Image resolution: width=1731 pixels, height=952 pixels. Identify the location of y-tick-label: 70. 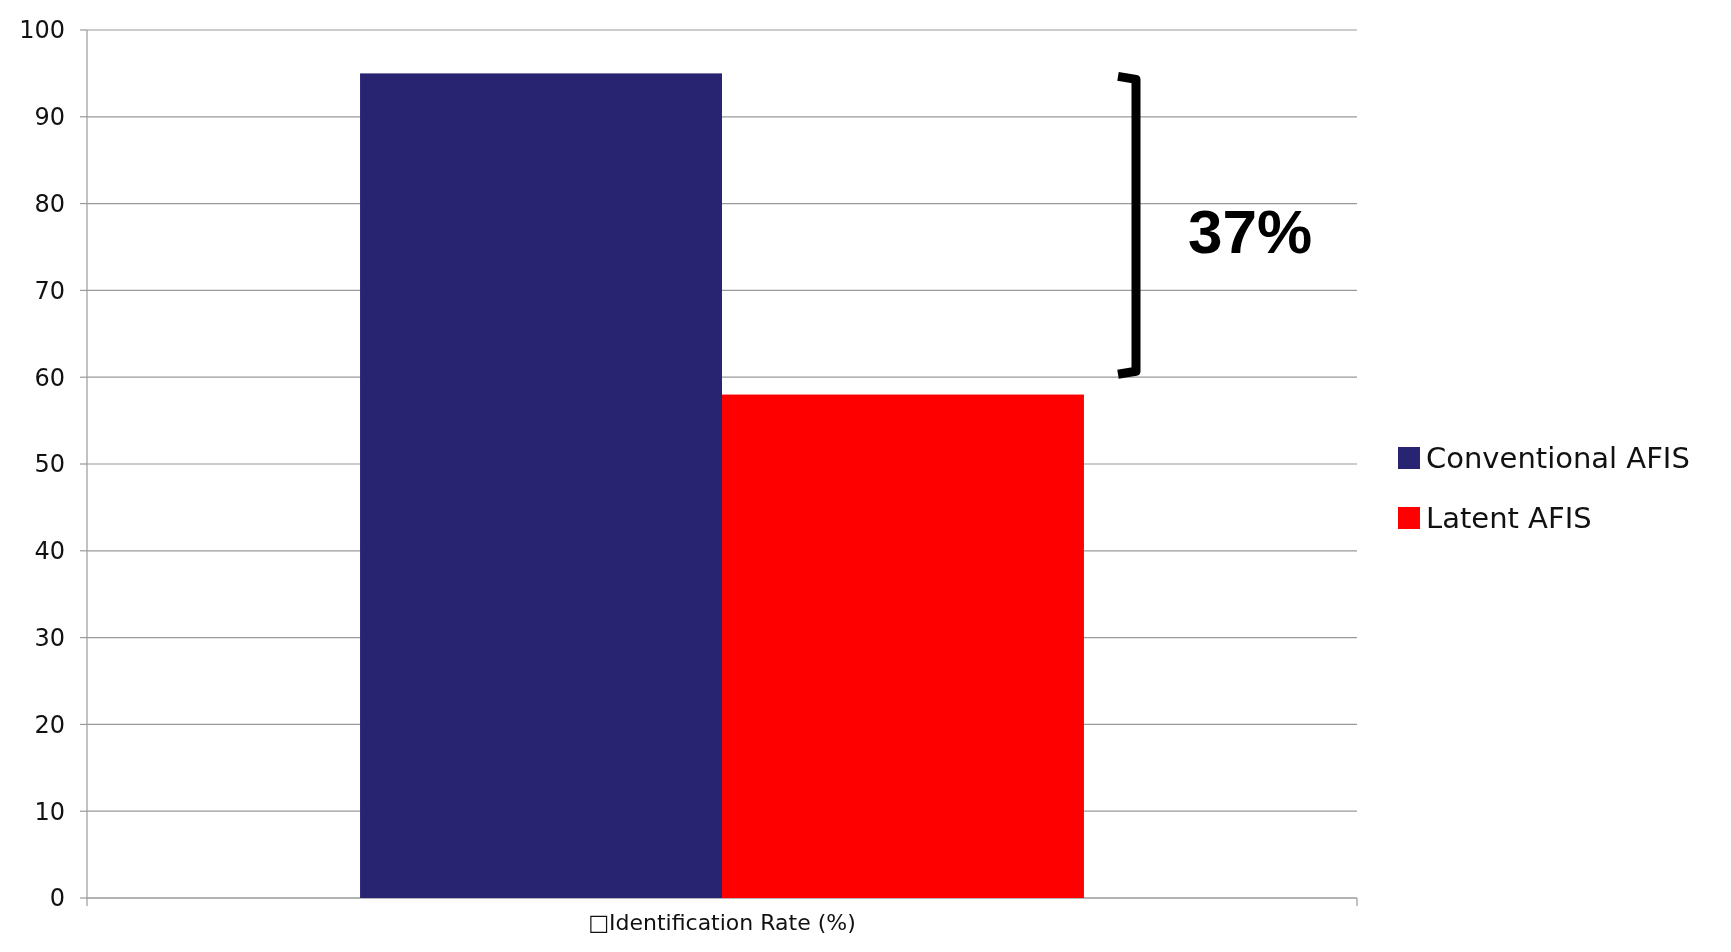
(49, 290).